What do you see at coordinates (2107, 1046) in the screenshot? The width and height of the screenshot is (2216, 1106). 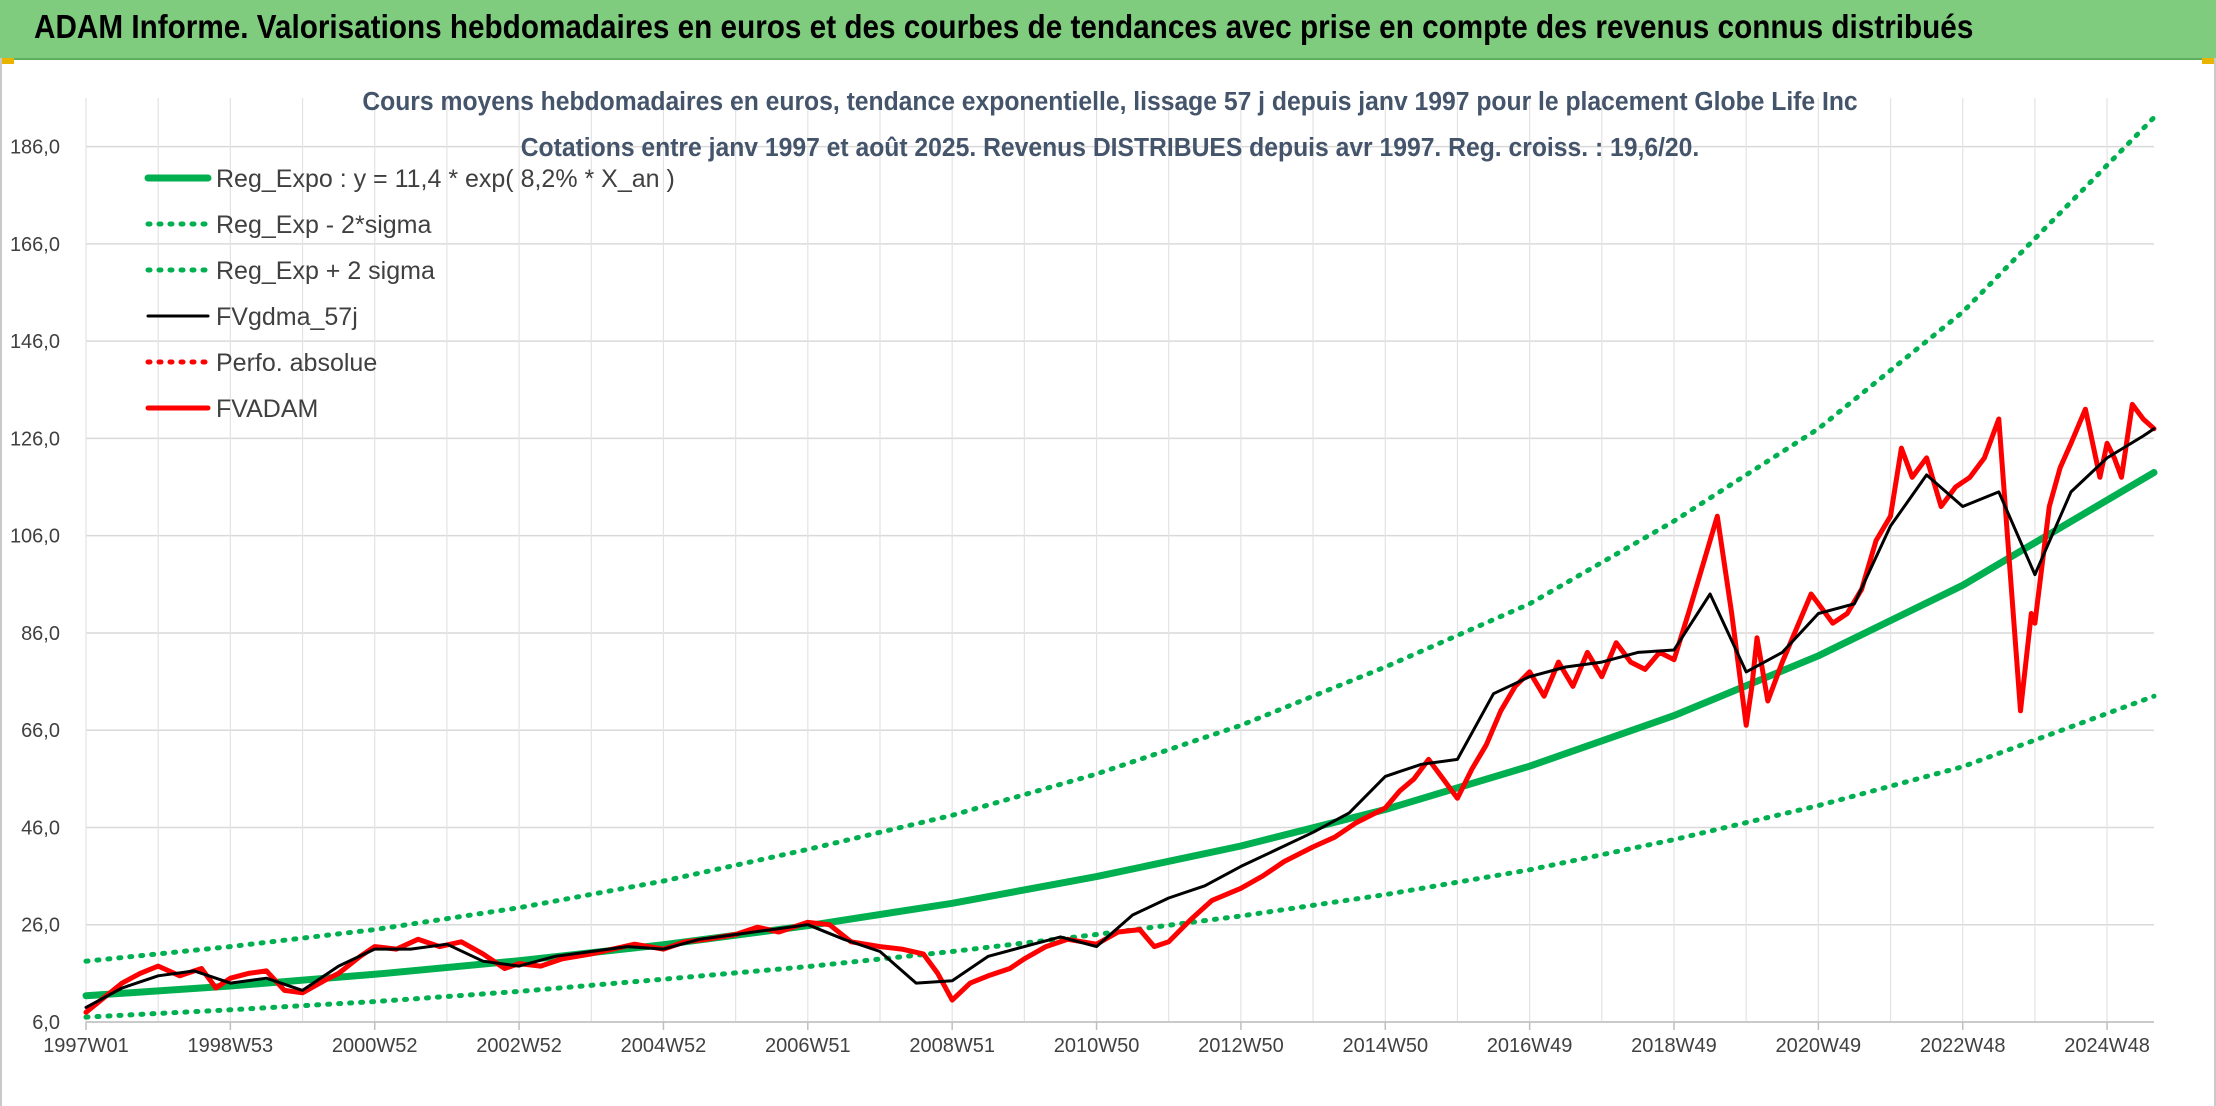 I see `x-tick-label: 2024W48` at bounding box center [2107, 1046].